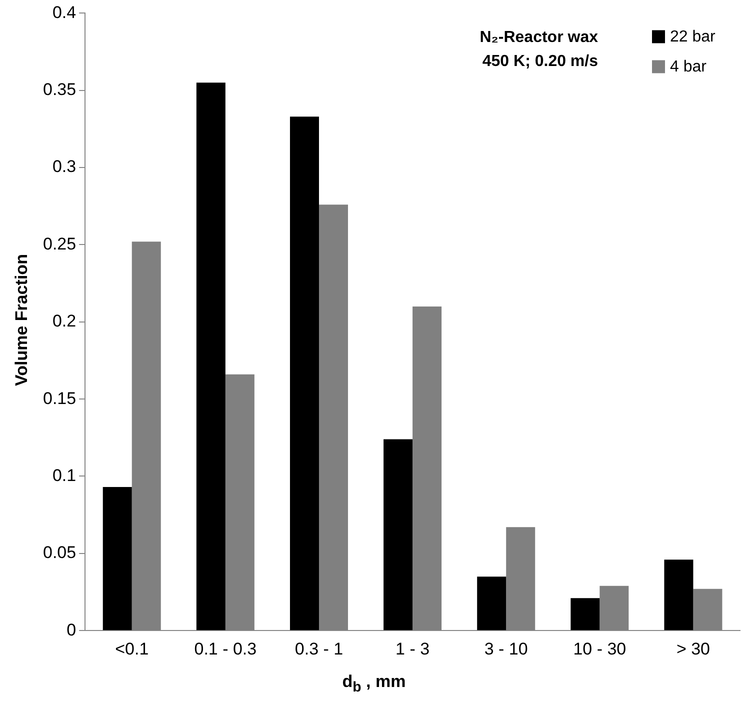 This screenshot has width=748, height=708. I want to click on x-tick-label: > 30, so click(693, 648).